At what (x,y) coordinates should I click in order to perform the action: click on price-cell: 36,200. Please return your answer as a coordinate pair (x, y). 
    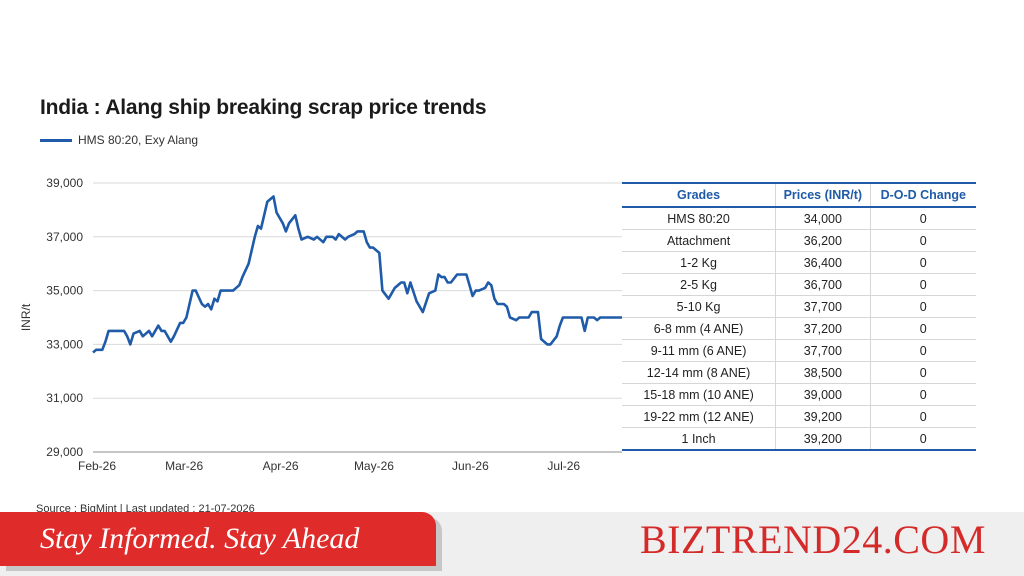
    Looking at the image, I should click on (823, 240).